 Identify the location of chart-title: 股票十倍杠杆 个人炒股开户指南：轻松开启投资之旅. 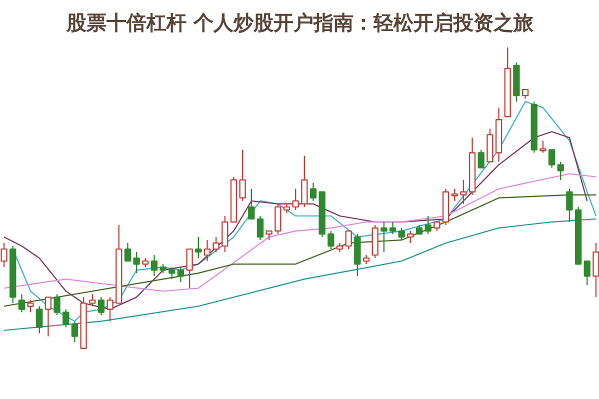
(300, 22).